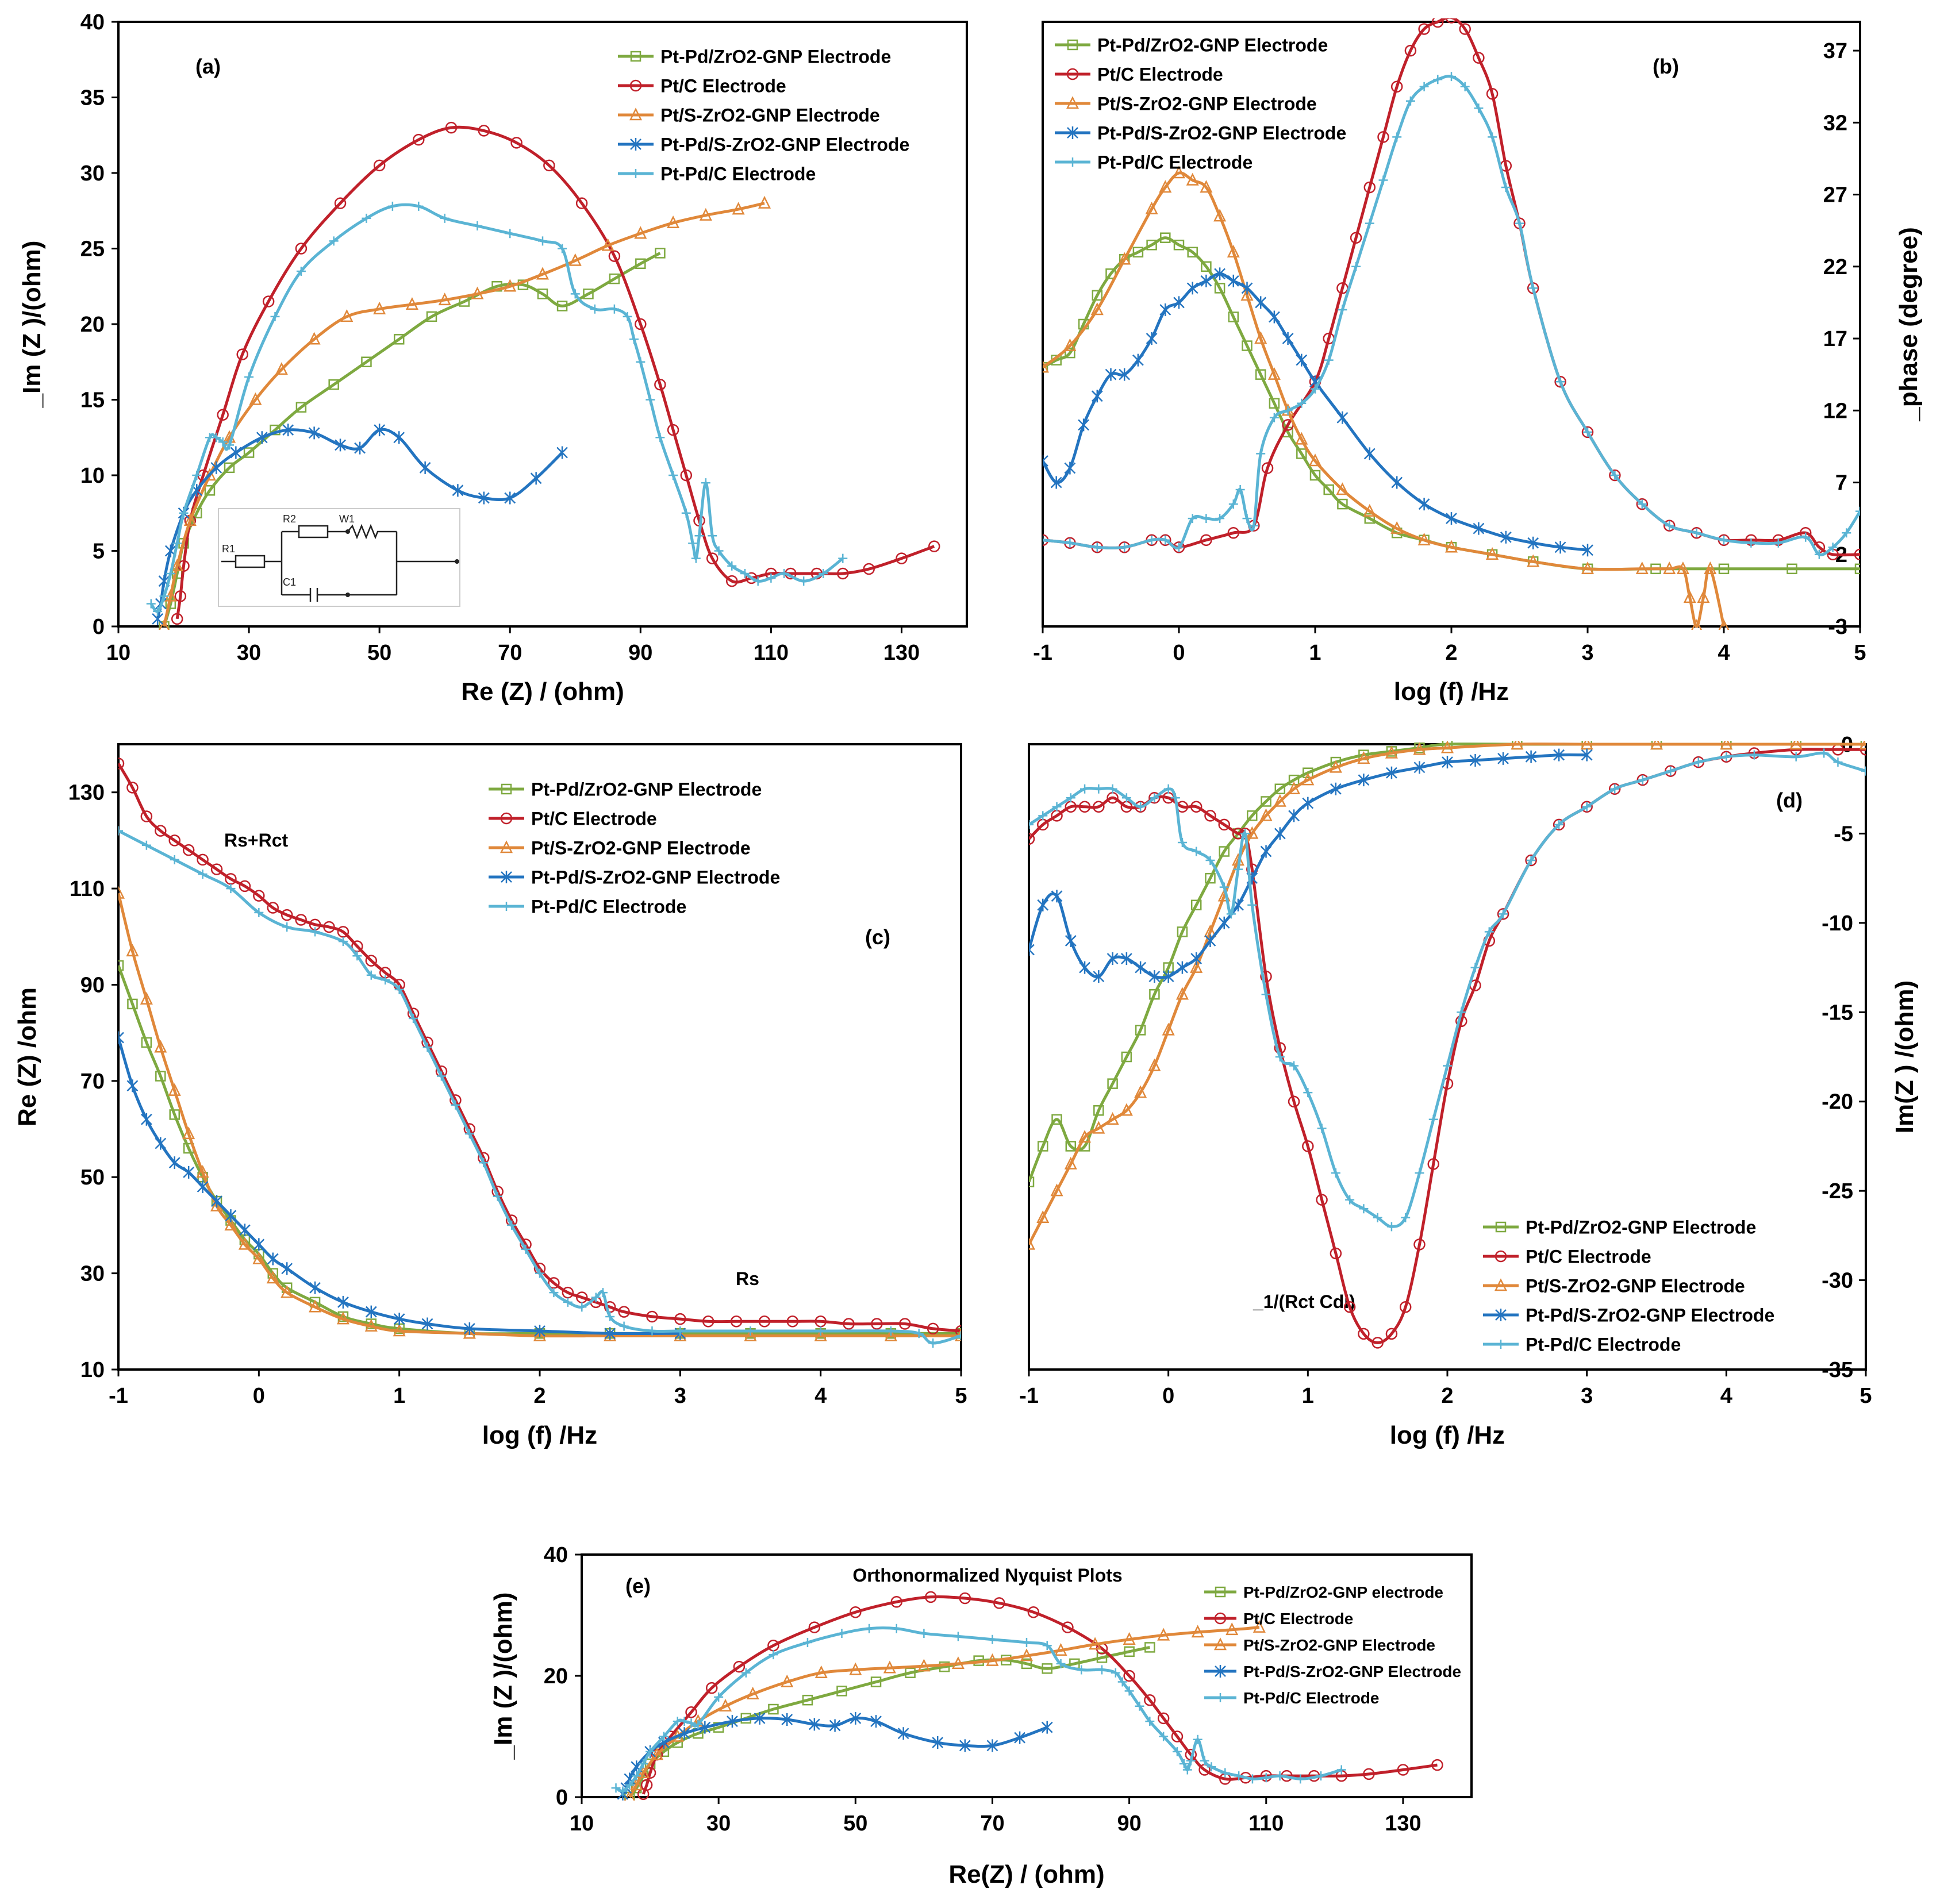  What do you see at coordinates (93, 1370) in the screenshot?
I see `y-tick-label: 10` at bounding box center [93, 1370].